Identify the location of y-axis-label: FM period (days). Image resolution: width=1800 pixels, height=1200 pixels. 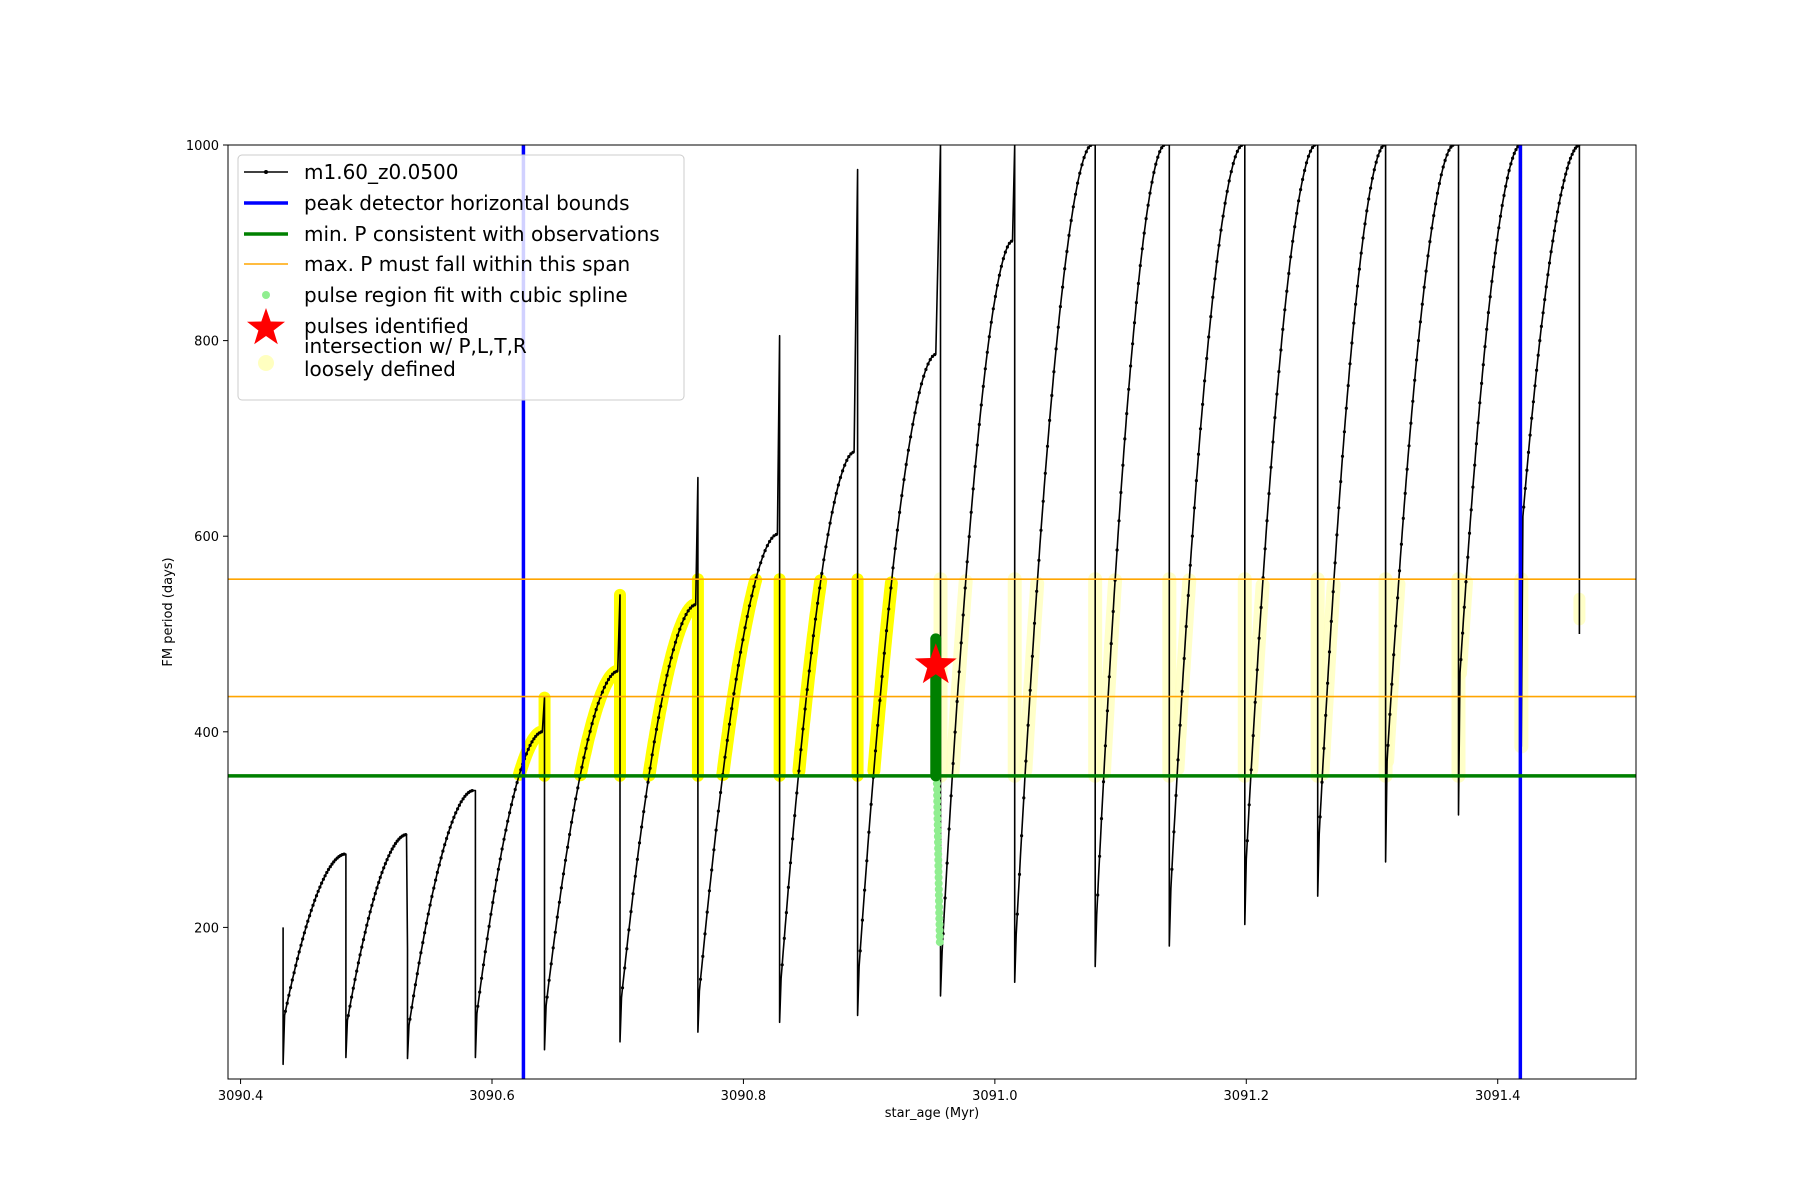
(168, 611).